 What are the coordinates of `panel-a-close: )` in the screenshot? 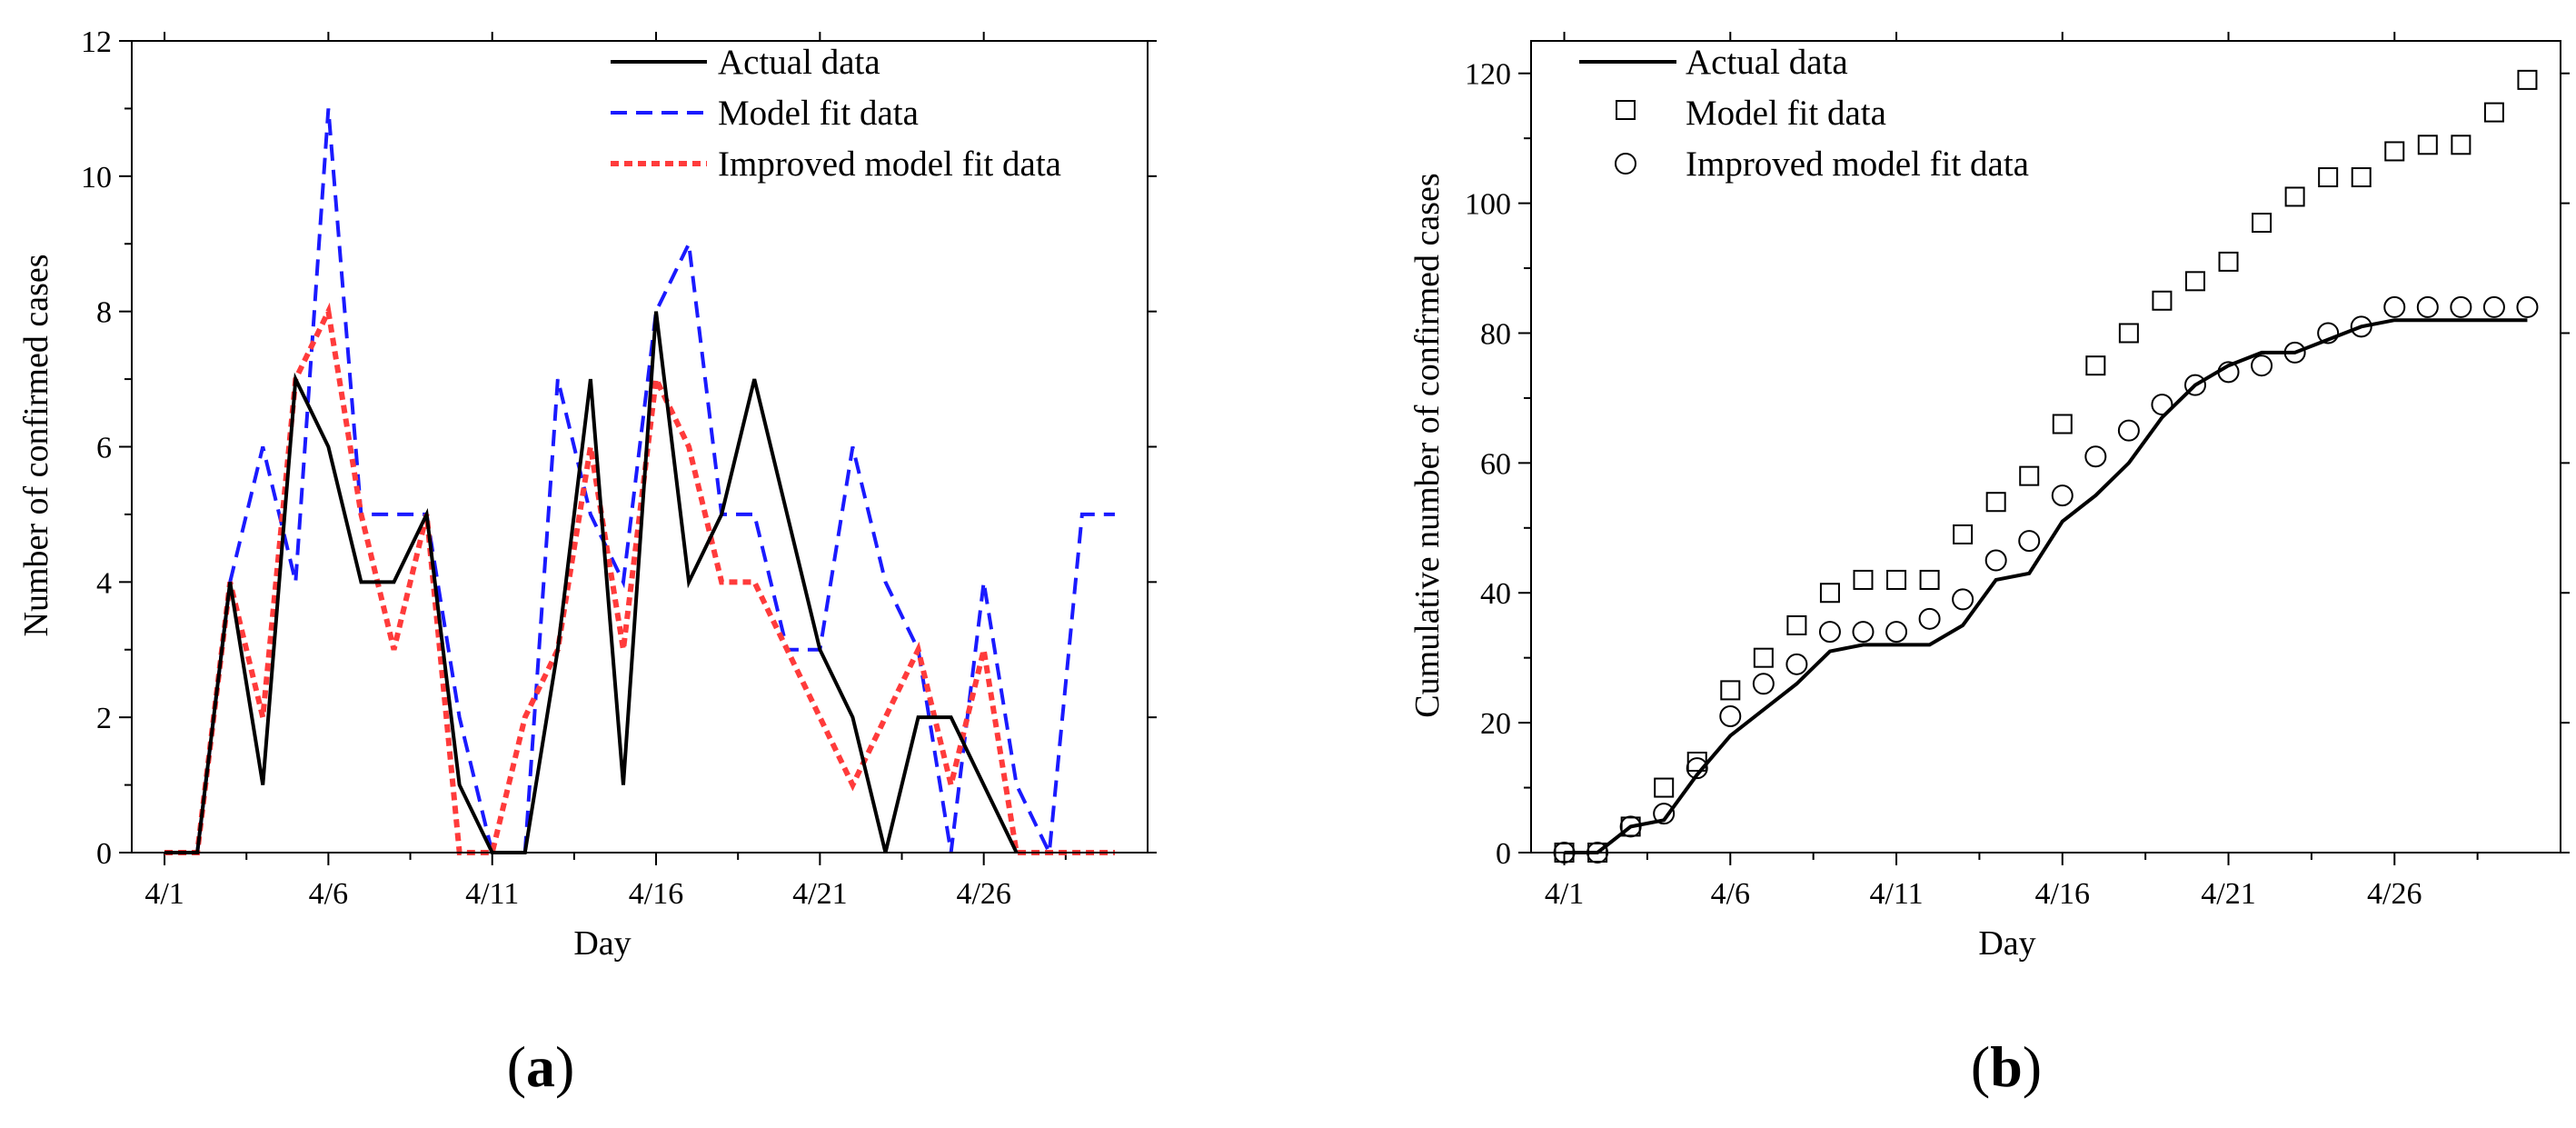 It's located at (564, 1066).